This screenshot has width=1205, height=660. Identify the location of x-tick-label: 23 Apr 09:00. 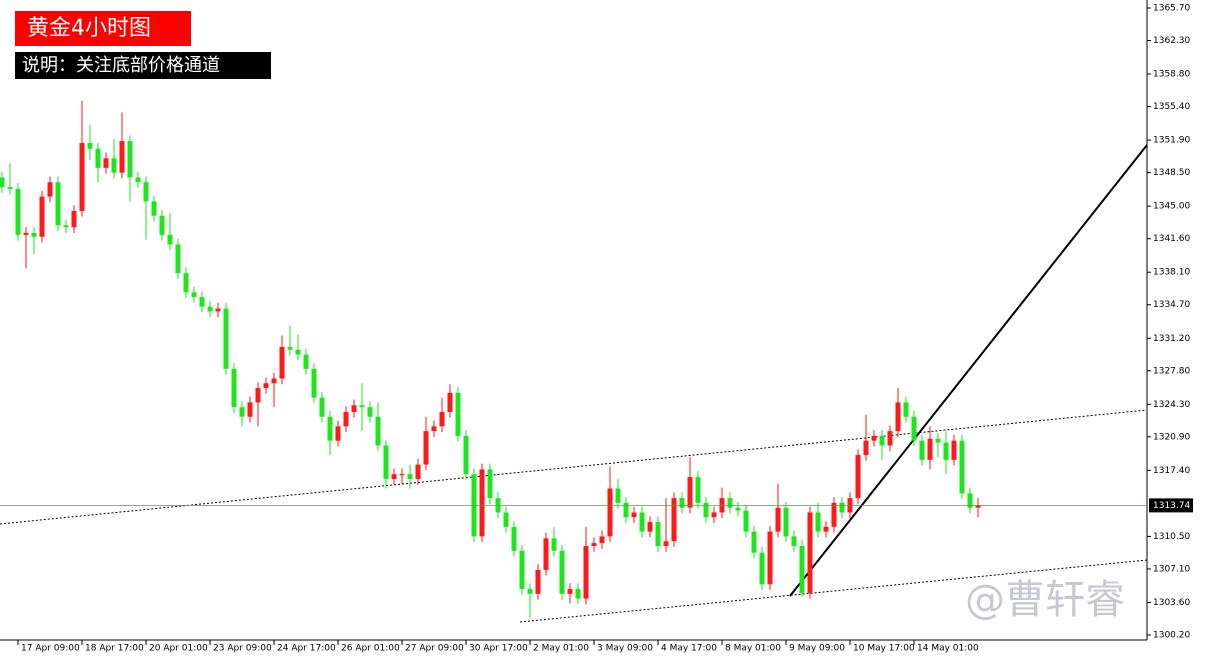
(242, 649).